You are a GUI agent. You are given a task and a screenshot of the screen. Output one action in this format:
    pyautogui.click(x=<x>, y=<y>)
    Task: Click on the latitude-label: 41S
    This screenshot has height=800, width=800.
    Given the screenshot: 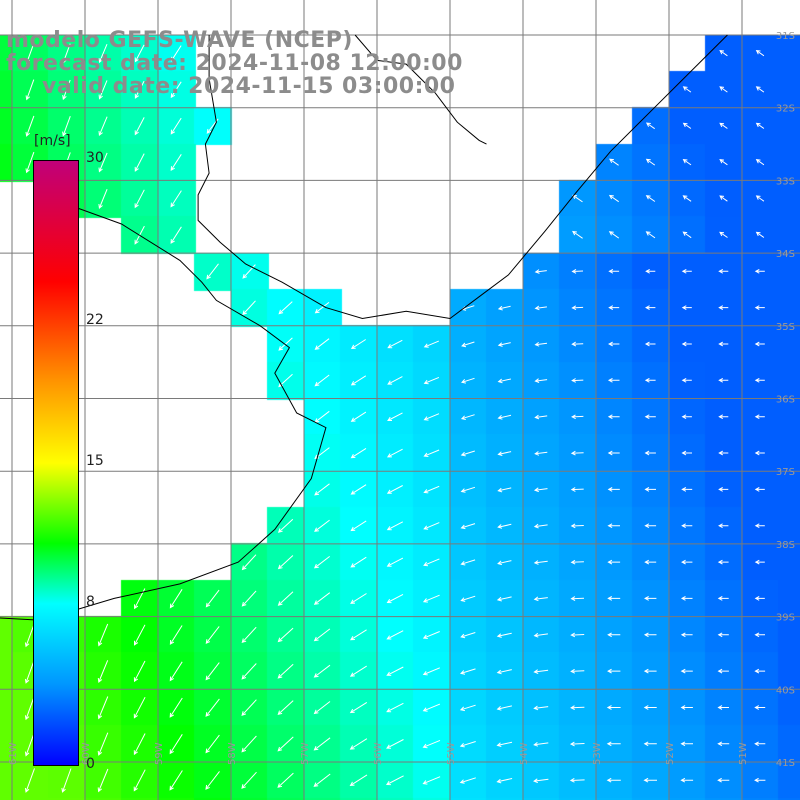 What is the action you would take?
    pyautogui.click(x=785, y=763)
    